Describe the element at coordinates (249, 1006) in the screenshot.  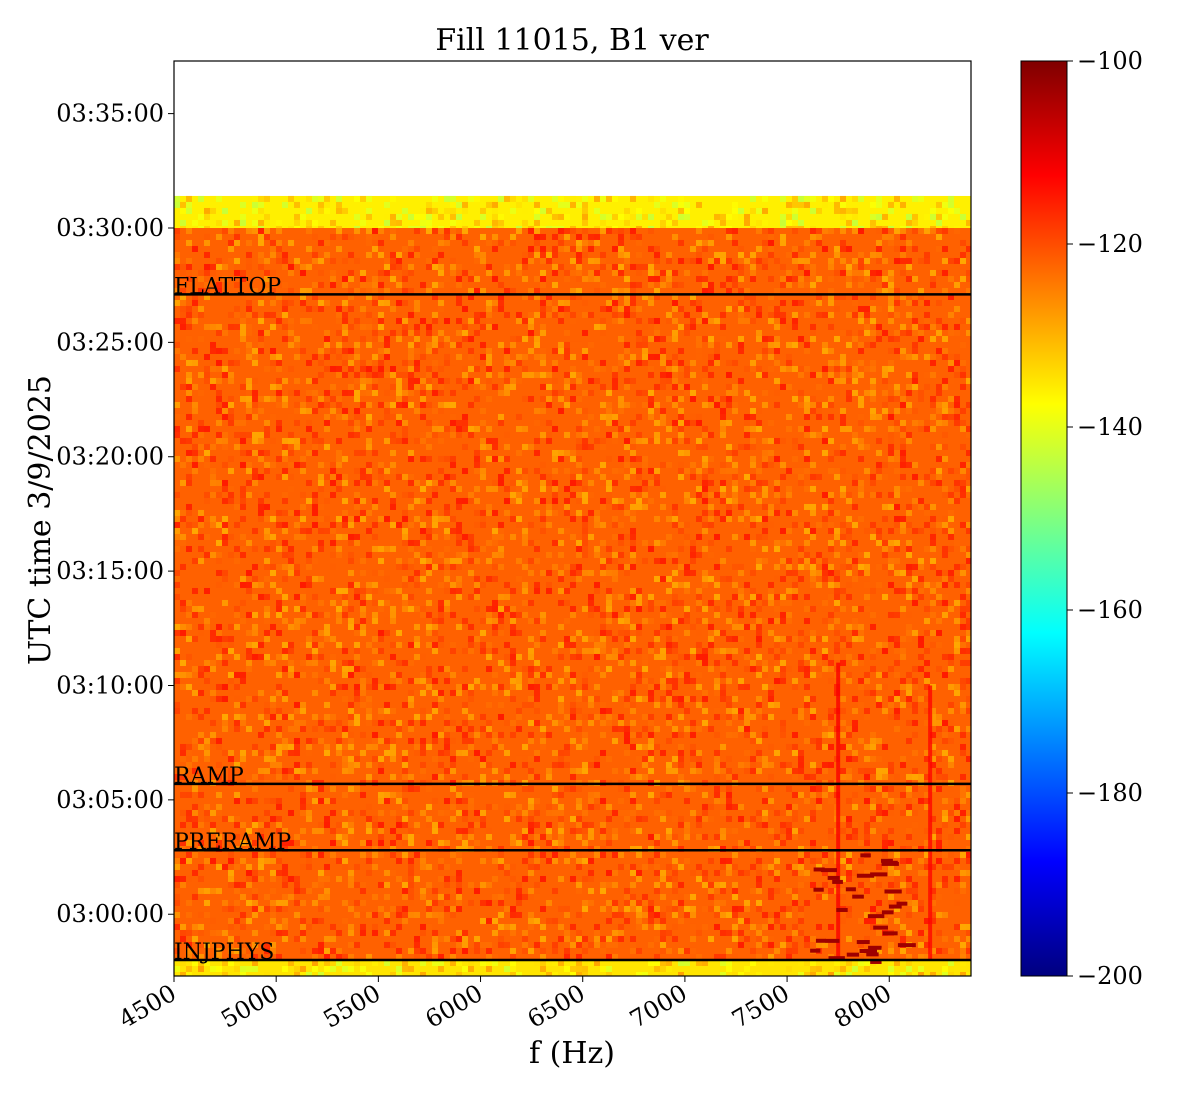
I see `x-tick-label: 5000` at that location.